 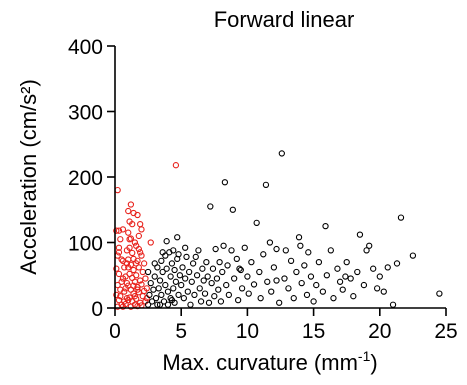 What do you see at coordinates (115, 331) in the screenshot?
I see `x-tick-label: 0` at bounding box center [115, 331].